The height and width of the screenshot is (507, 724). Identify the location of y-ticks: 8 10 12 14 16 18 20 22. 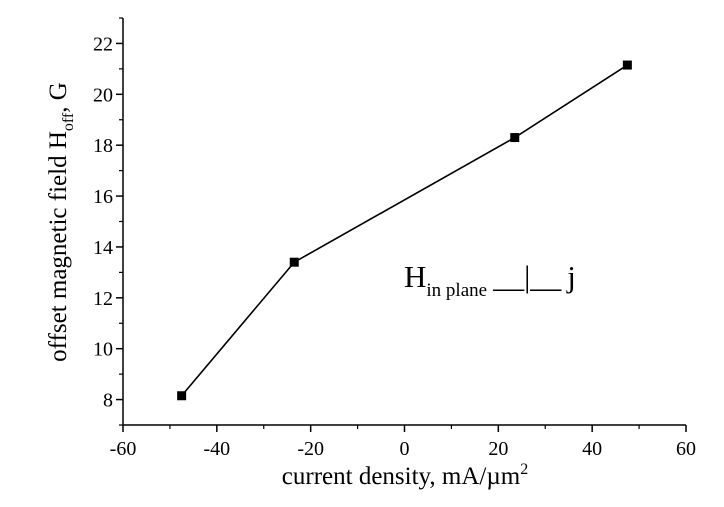
(108, 221).